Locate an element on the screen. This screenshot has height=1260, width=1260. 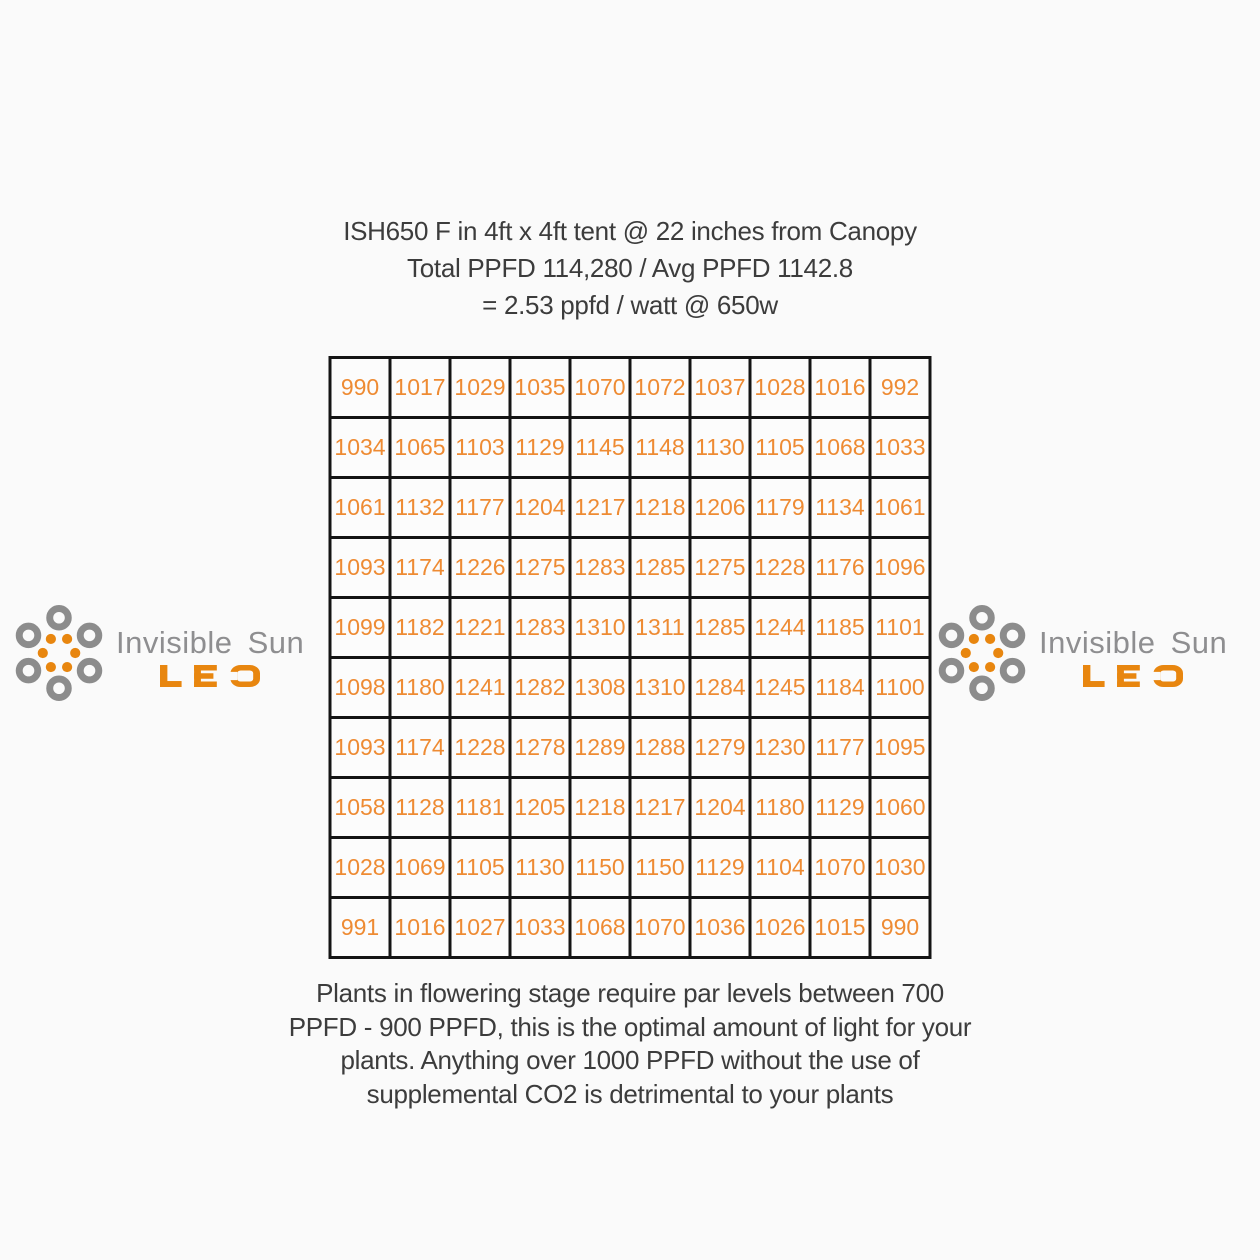
led-wordmark-icon is located at coordinates (210, 675).